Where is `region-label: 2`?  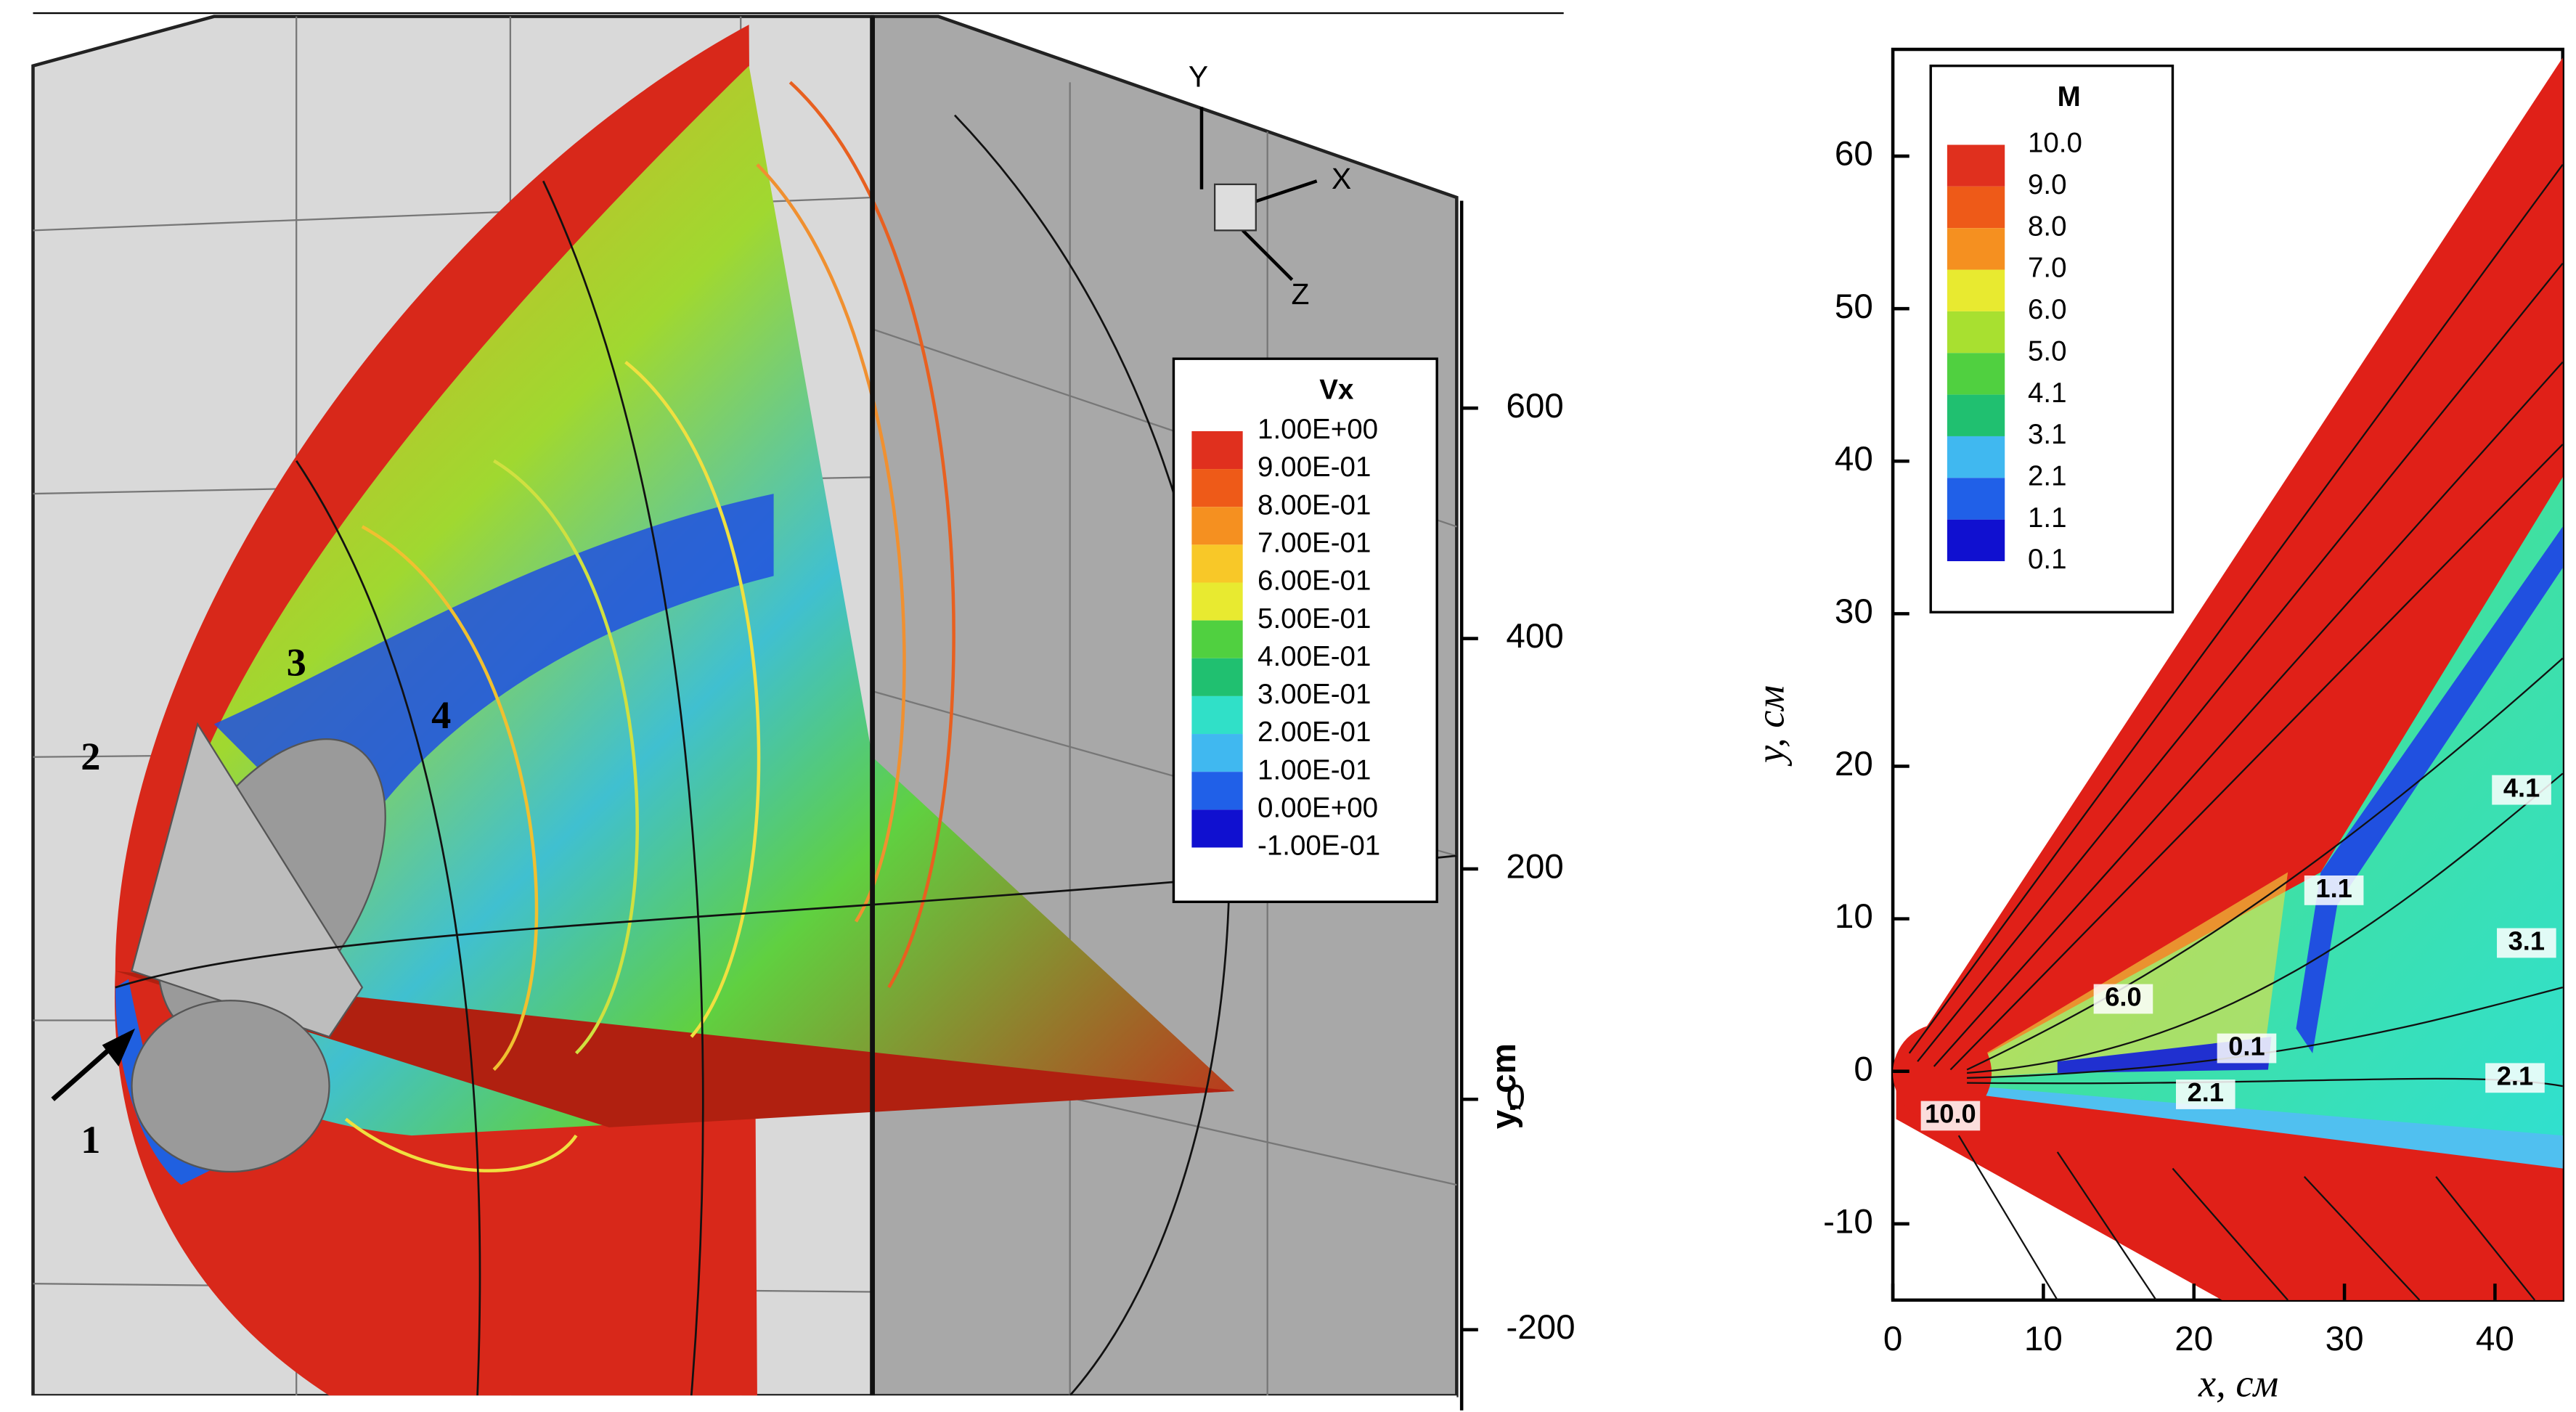
region-label: 2 is located at coordinates (90, 756).